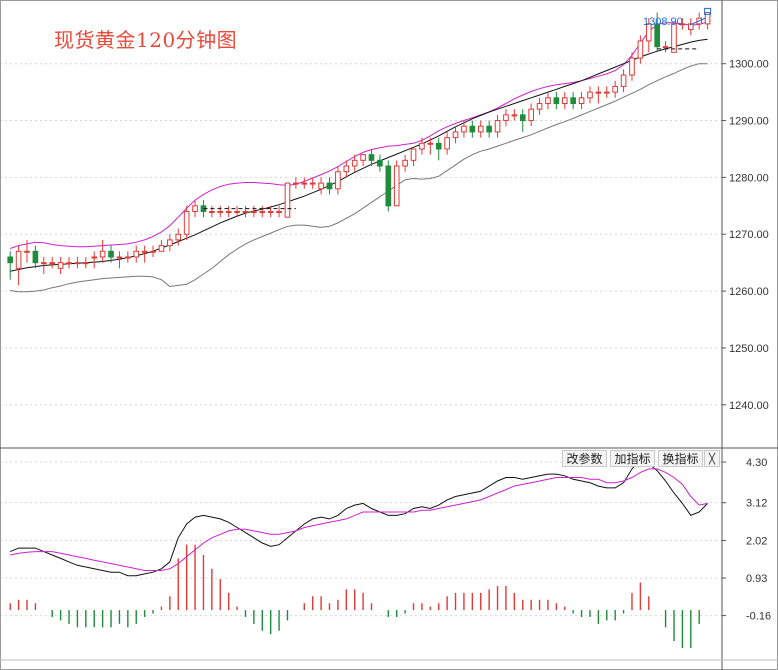 The height and width of the screenshot is (670, 778). I want to click on macd-tick-label: 0.93, so click(756, 579).